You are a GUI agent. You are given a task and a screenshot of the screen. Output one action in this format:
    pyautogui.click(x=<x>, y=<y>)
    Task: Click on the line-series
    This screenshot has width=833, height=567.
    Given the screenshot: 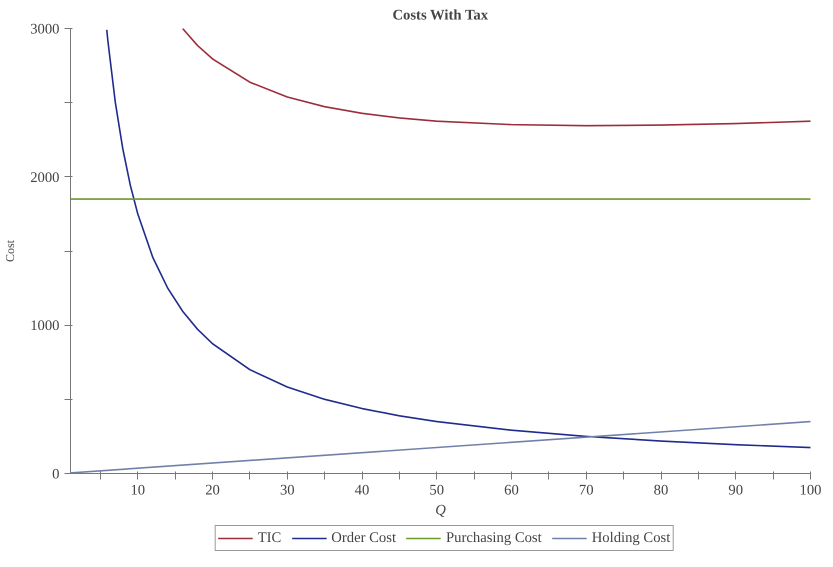 What is the action you would take?
    pyautogui.click(x=496, y=77)
    